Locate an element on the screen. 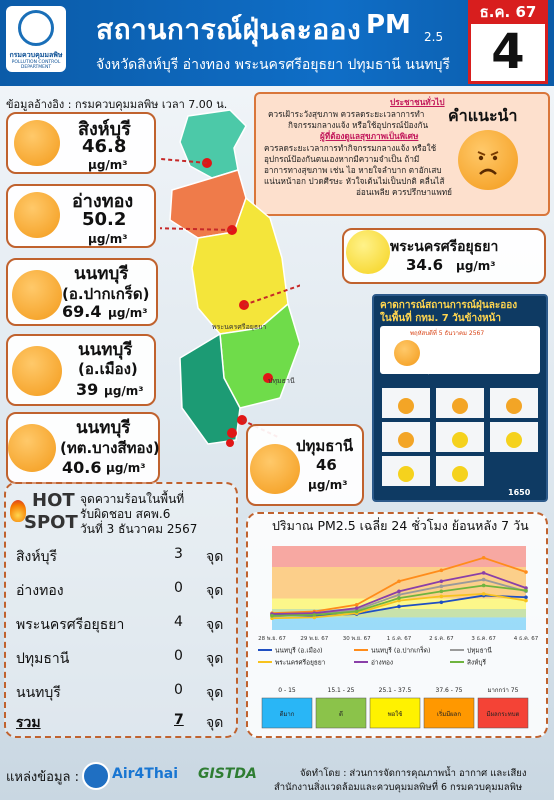 The width and height of the screenshot is (554, 800). province-name: พระนครศรีอยุธยา is located at coordinates (444, 247).